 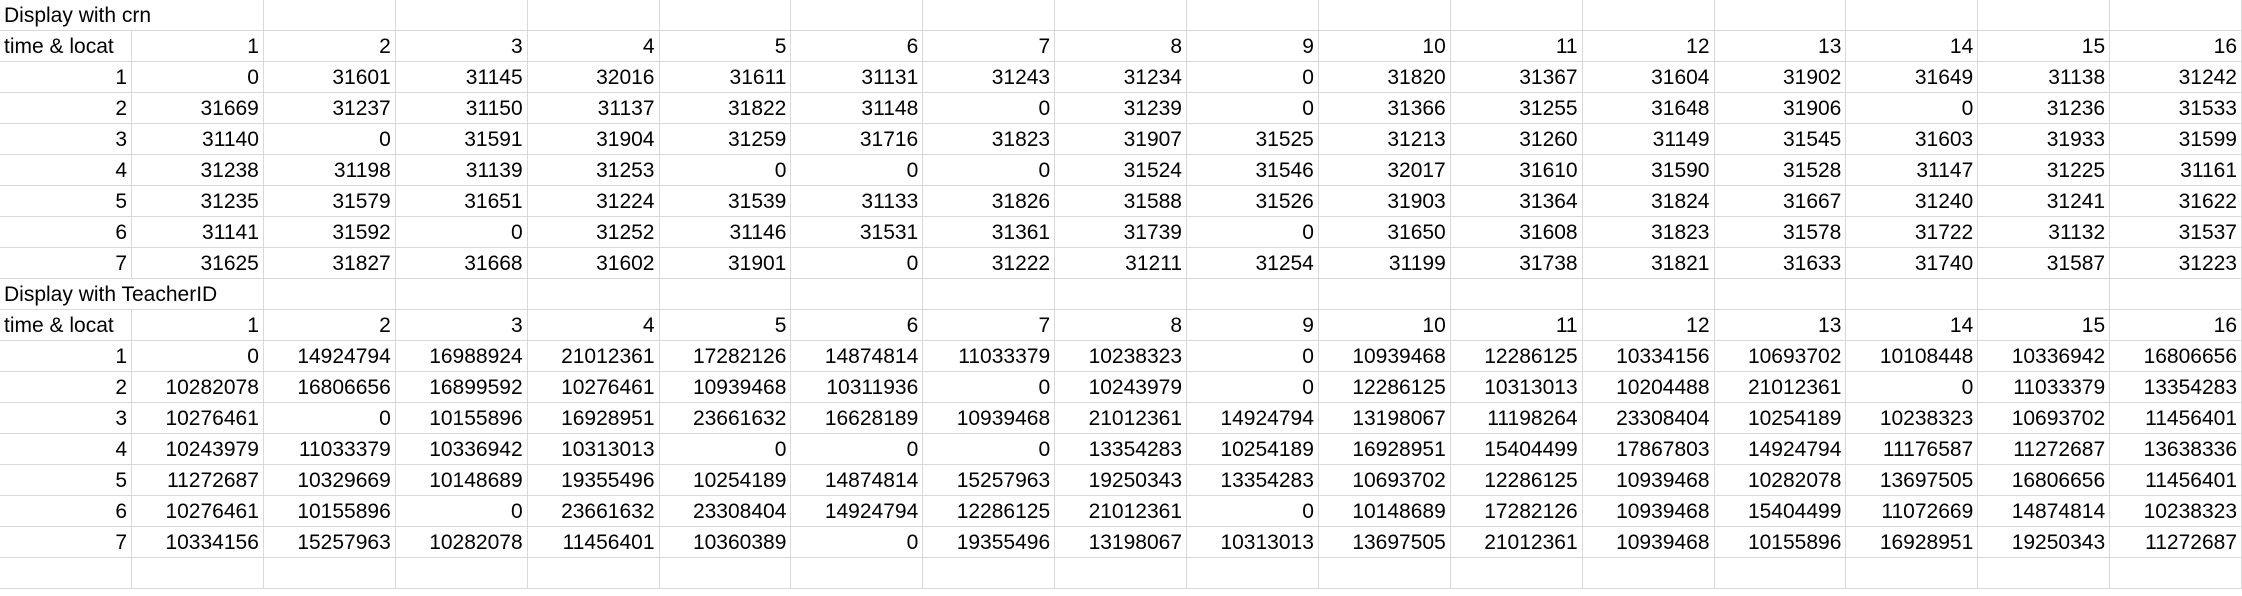 What do you see at coordinates (989, 325) in the screenshot?
I see `column-header: 7` at bounding box center [989, 325].